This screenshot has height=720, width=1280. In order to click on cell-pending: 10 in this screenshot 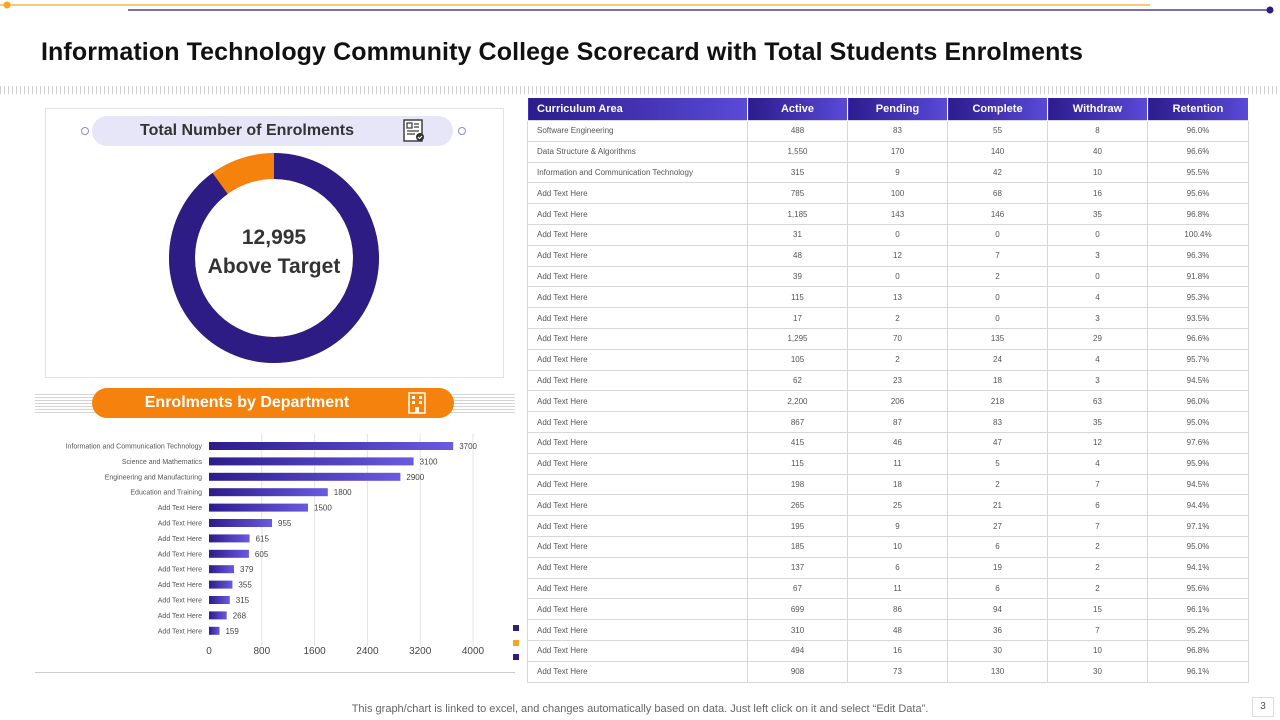, I will do `click(897, 546)`.